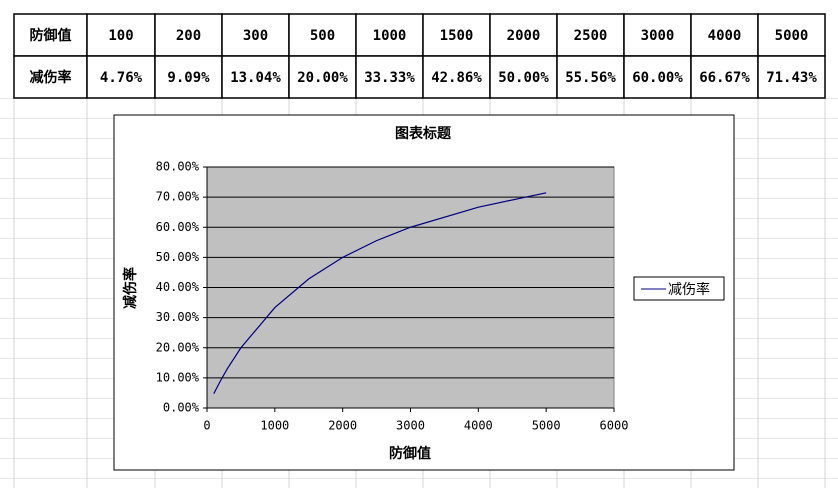 This screenshot has width=838, height=488. I want to click on y-tick-label: 20.00%, so click(178, 347).